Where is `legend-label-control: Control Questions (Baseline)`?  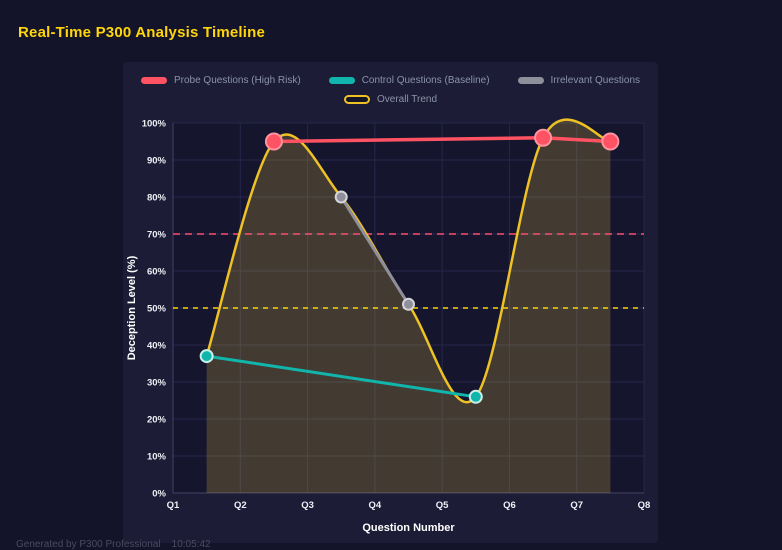 legend-label-control: Control Questions (Baseline) is located at coordinates (425, 80).